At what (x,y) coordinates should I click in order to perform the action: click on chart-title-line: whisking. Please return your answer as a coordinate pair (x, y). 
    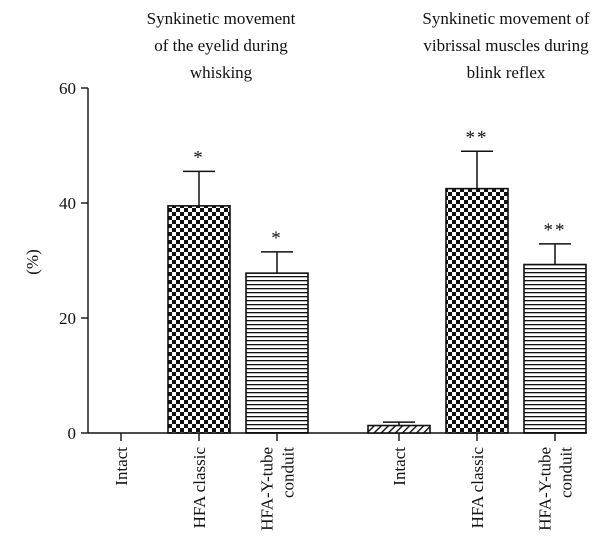
    Looking at the image, I should click on (221, 72).